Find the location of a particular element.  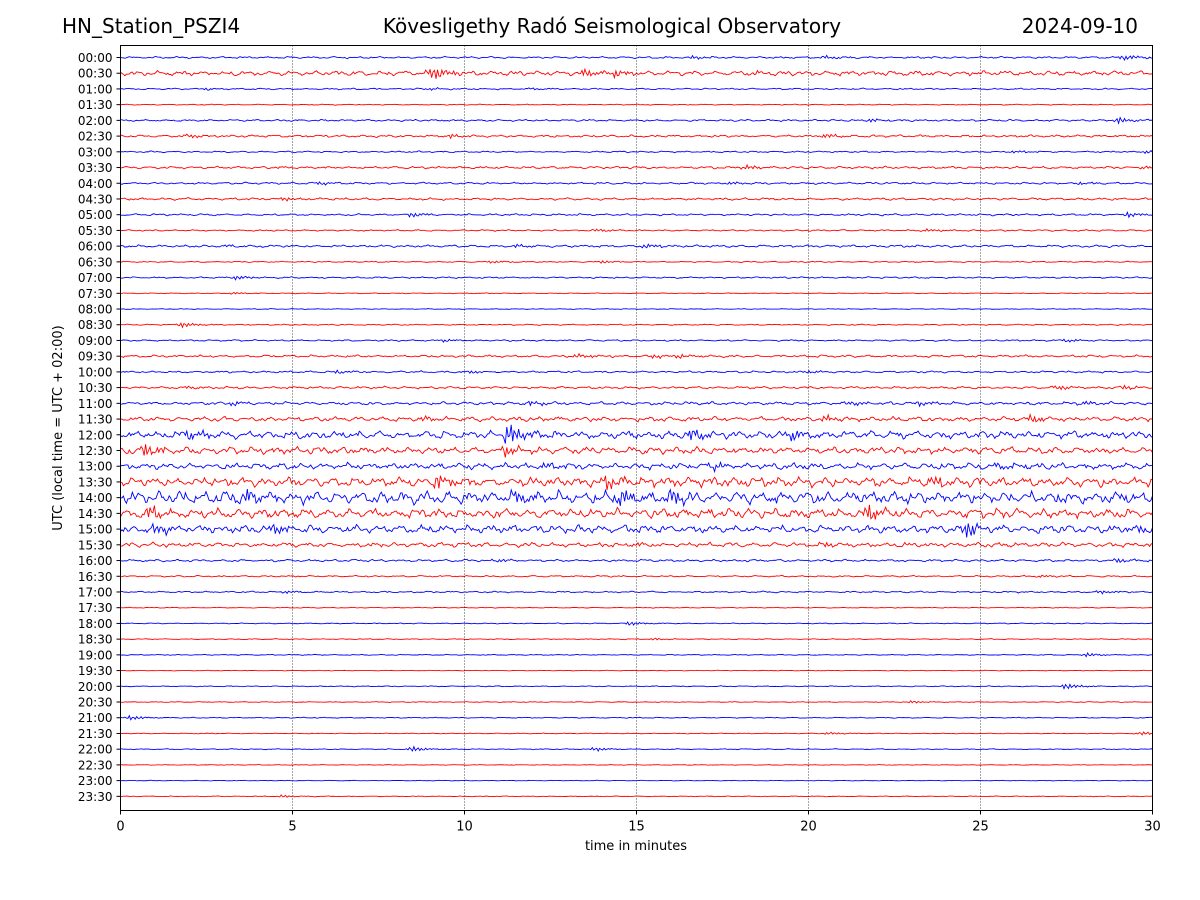

y-tick-label: 09:30 is located at coordinates (95, 357).